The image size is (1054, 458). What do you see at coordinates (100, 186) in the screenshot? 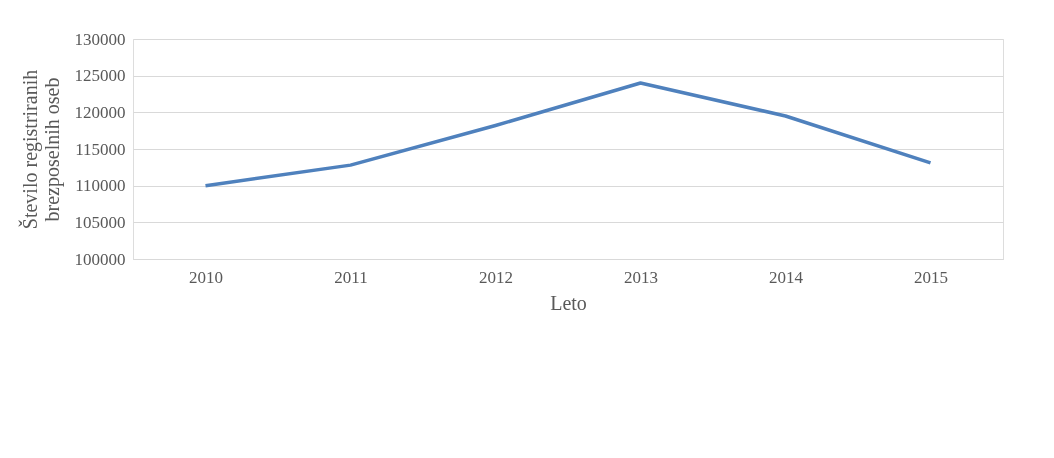
I see `y-tick-label: 110000` at bounding box center [100, 186].